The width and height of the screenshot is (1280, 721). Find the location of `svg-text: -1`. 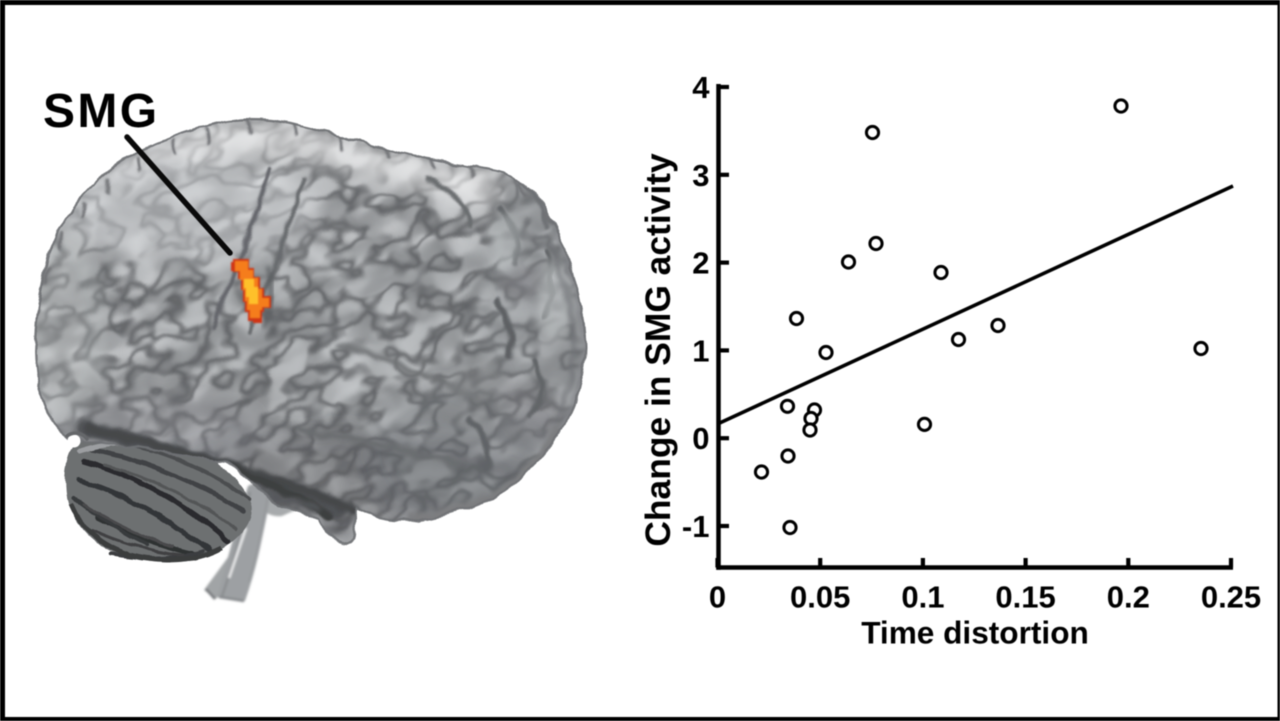

svg-text: -1 is located at coordinates (696, 526).